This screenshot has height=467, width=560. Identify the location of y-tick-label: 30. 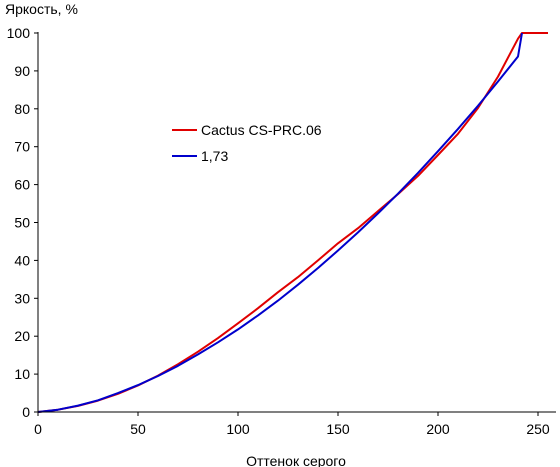
(22, 298).